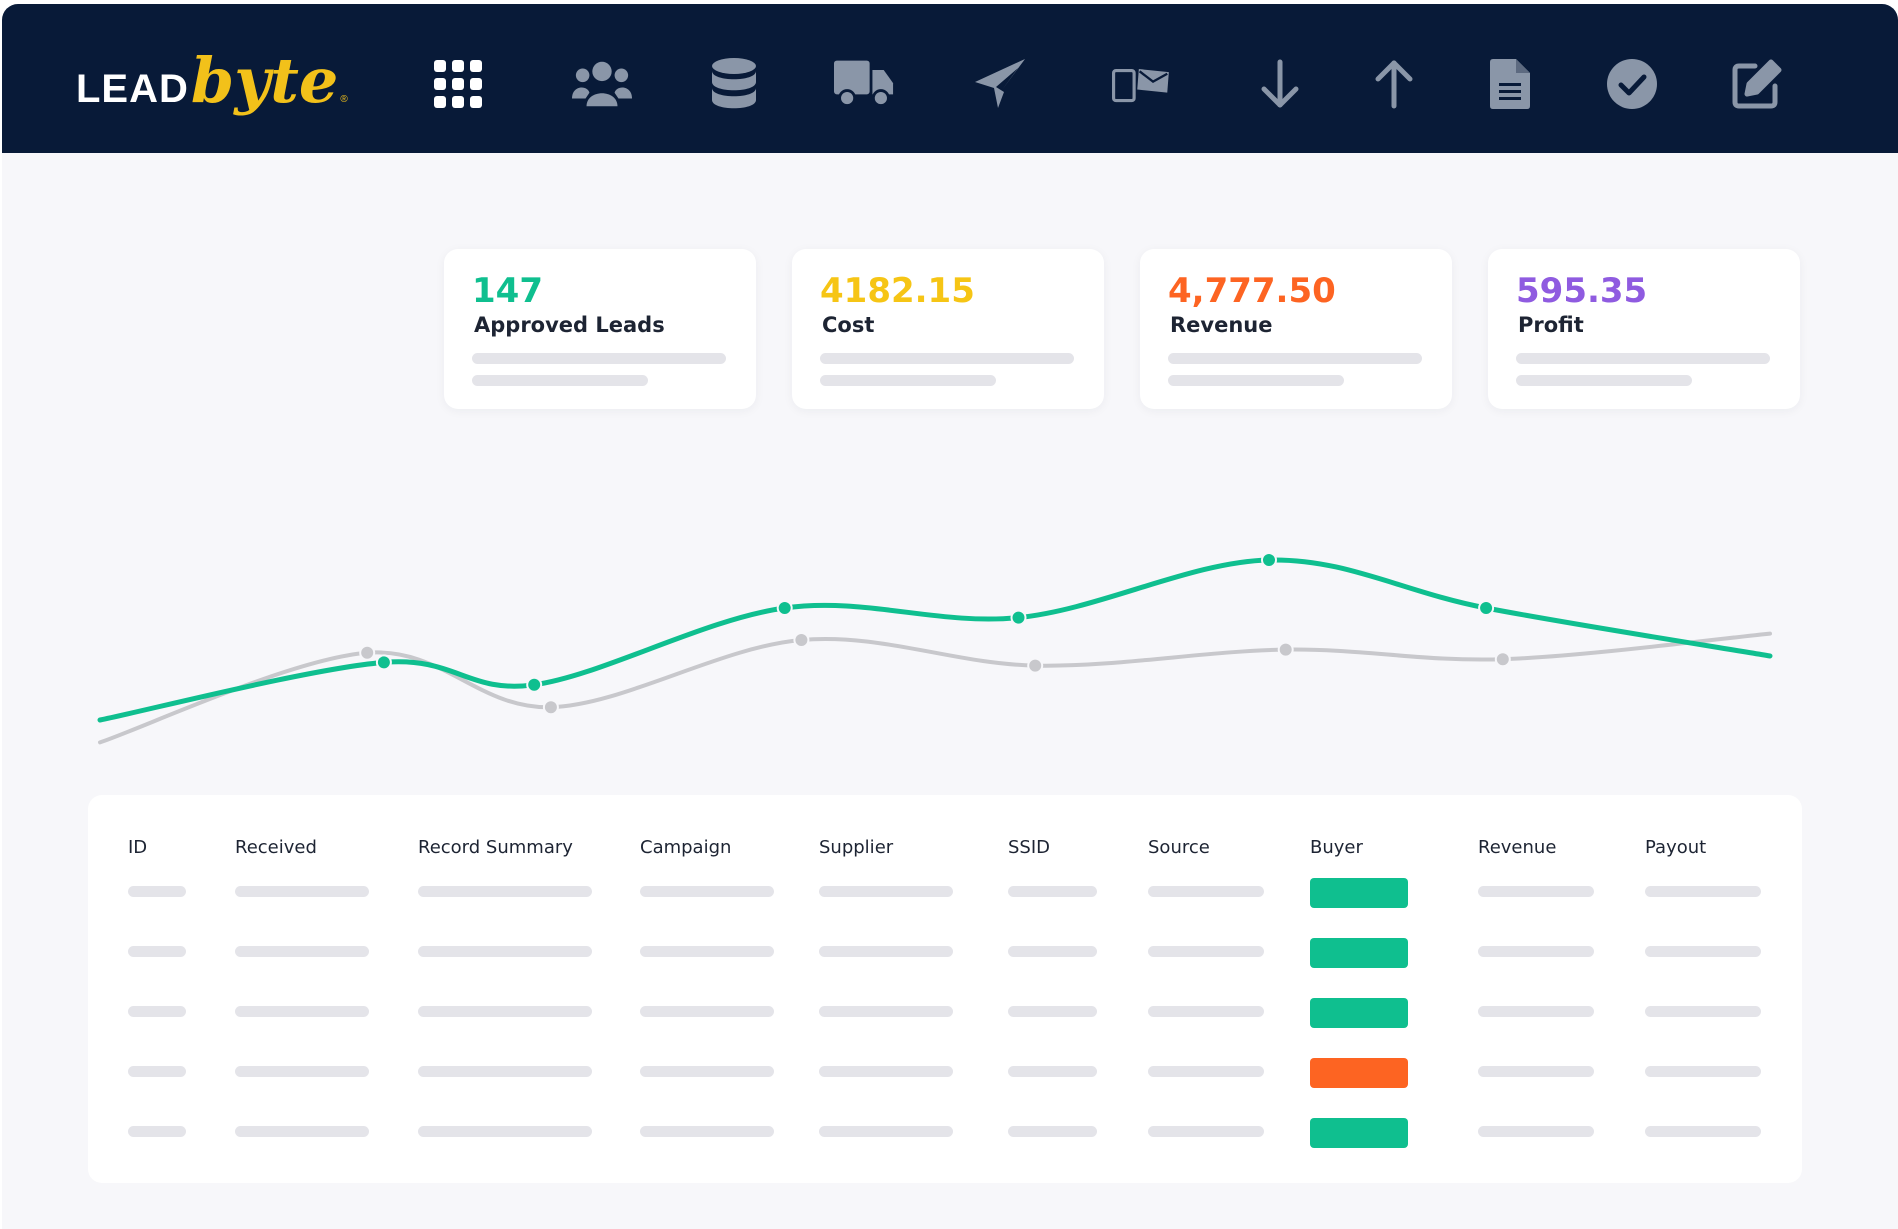  Describe the element at coordinates (1510, 84) in the screenshot. I see `document-icon` at that location.